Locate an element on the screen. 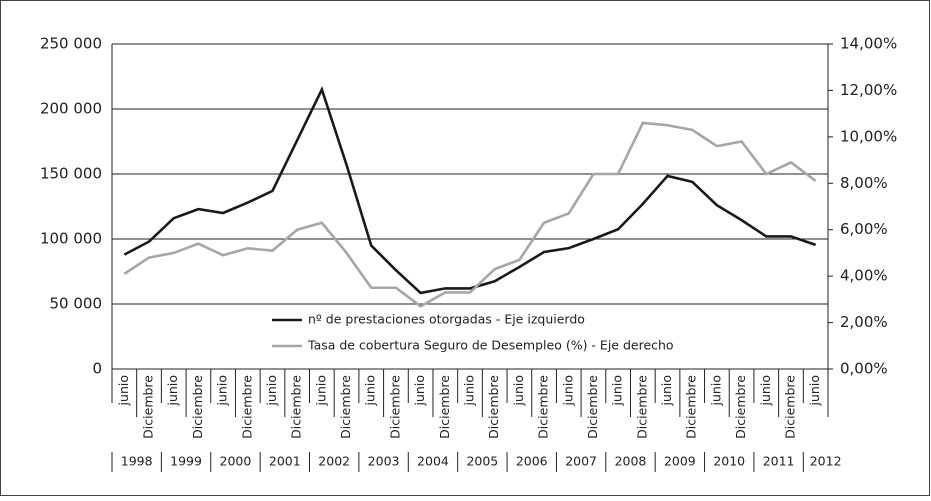  year-label: 2010 is located at coordinates (729, 461).